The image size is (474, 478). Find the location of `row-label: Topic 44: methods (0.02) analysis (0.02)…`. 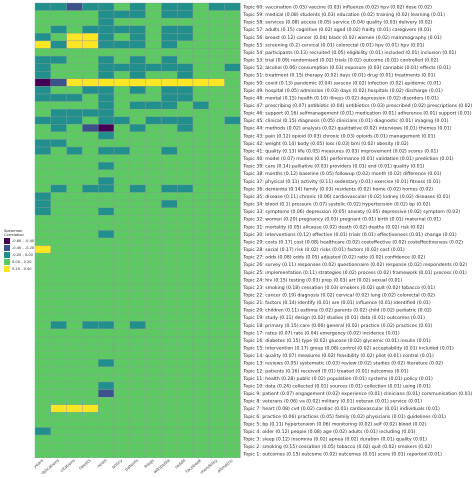

row-label: Topic 44: methods (0.02) analysis (0.02)… is located at coordinates (346, 129).